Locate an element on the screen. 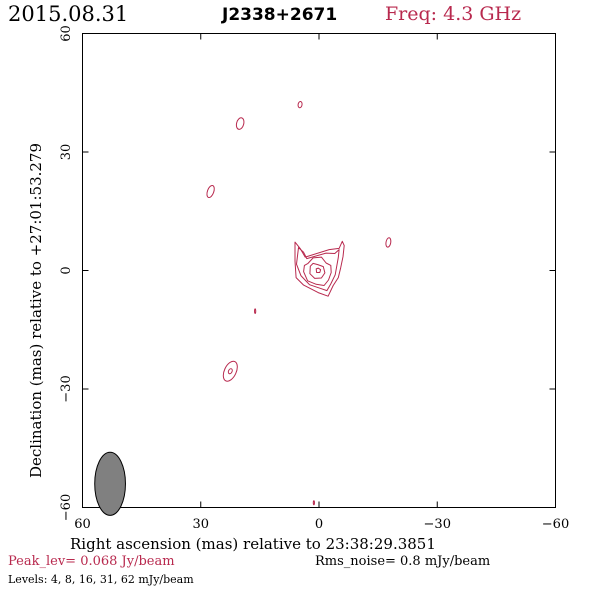 The height and width of the screenshot is (590, 590). x-tick-labels: 60 30 0 −30 −60 is located at coordinates (321, 524).